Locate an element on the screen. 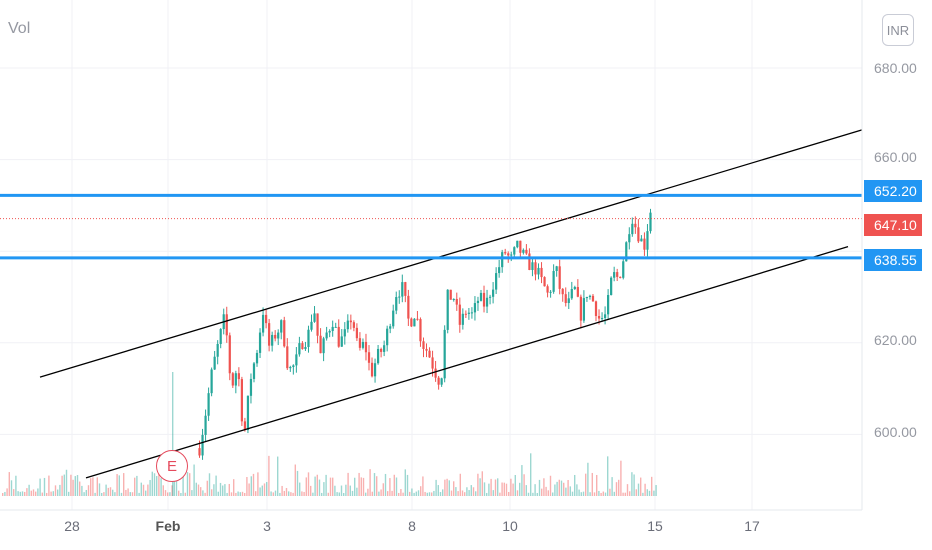 This screenshot has width=932, height=550. currency-button: INR is located at coordinates (898, 30).